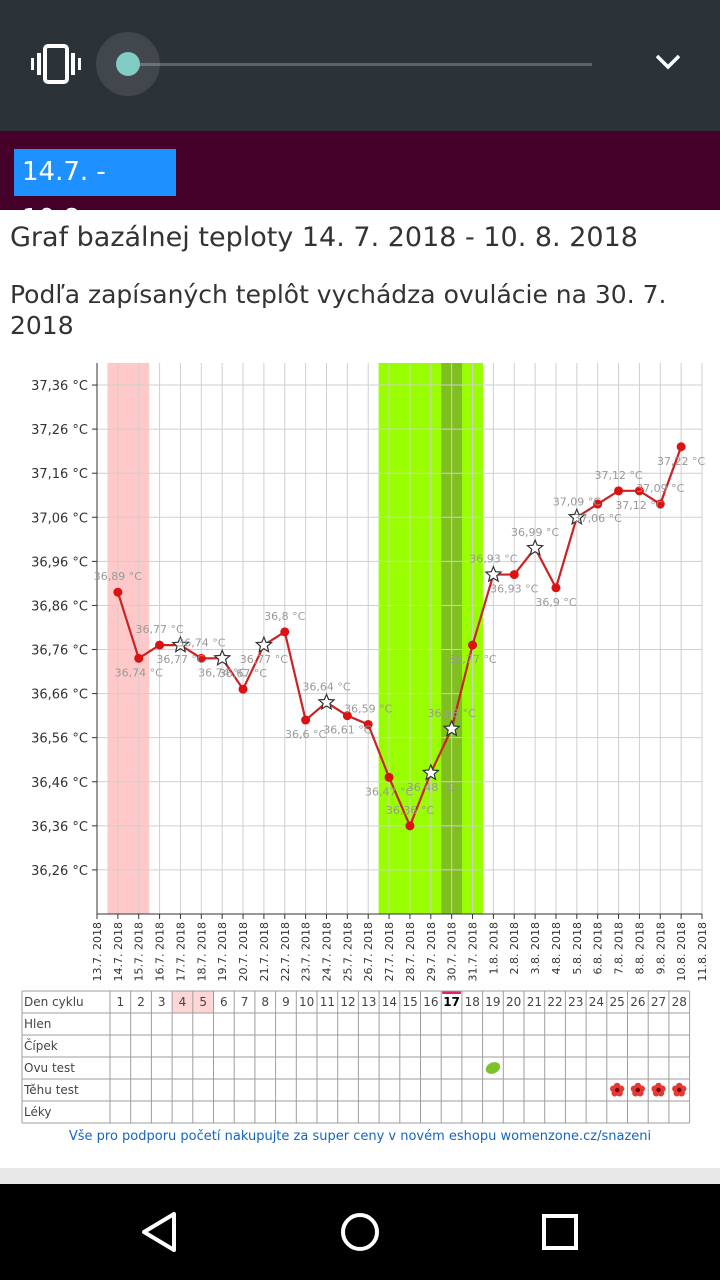  I want to click on vibrate-icon, so click(56, 64).